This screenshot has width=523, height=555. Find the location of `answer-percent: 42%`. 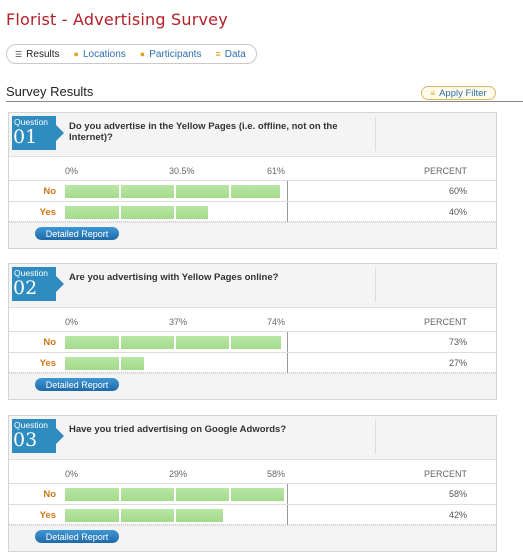

answer-percent: 42% is located at coordinates (457, 515).